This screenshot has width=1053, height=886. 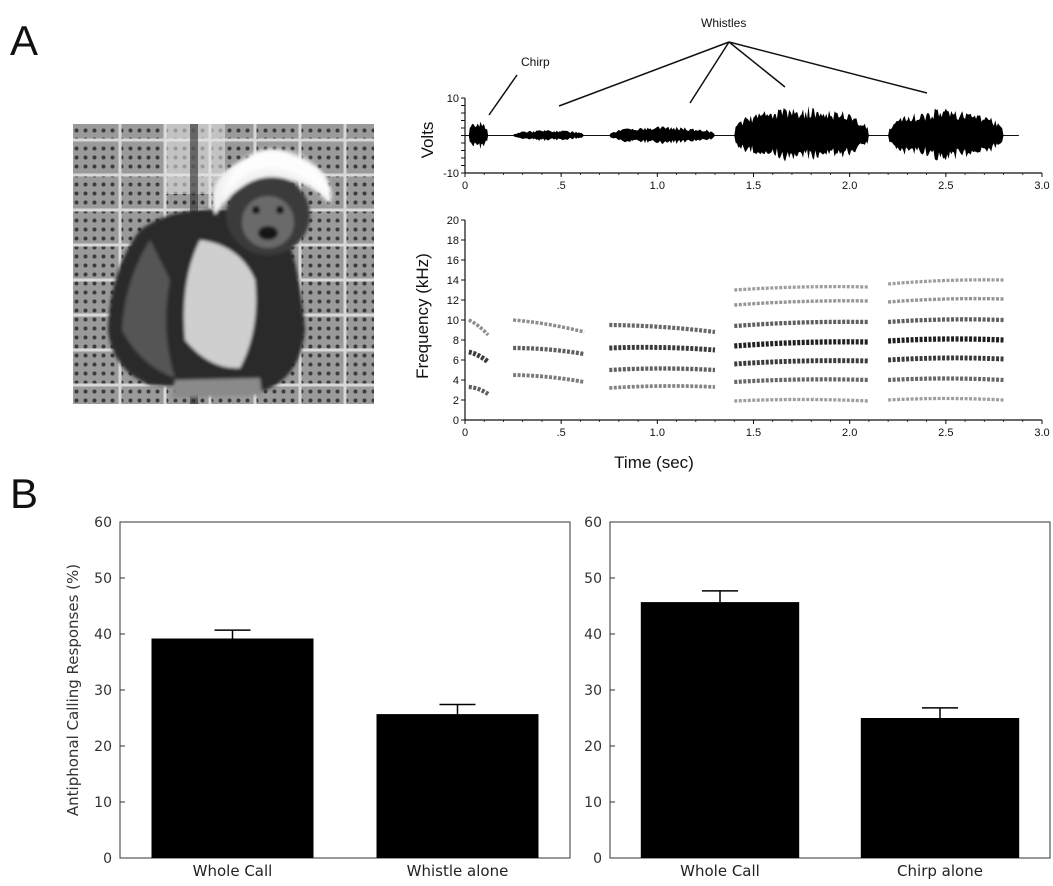 I want to click on panel-label-b: B, so click(x=24, y=493).